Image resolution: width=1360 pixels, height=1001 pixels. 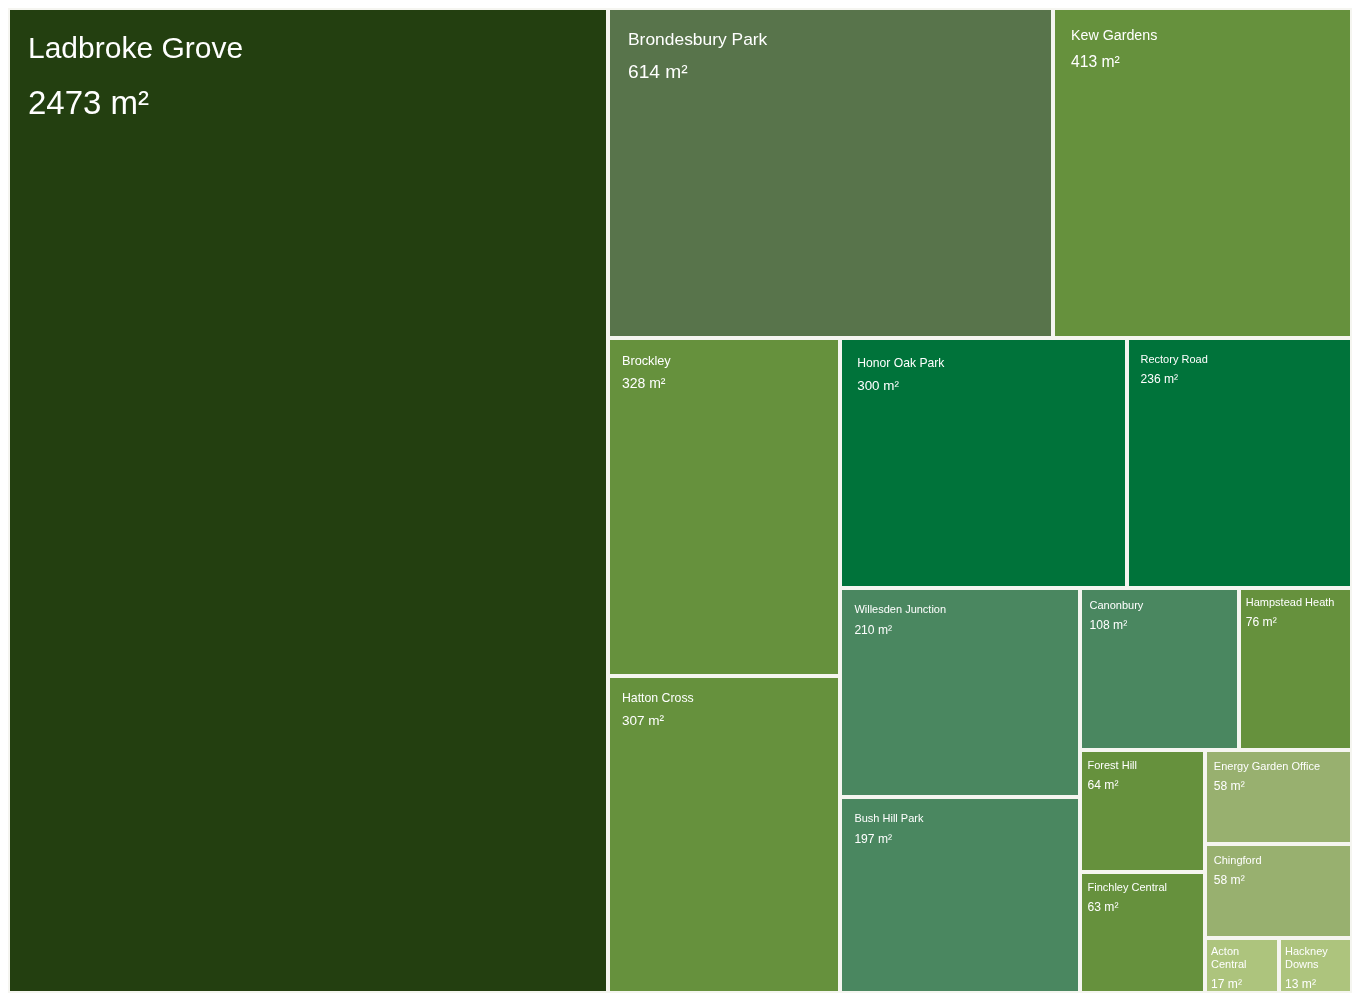 I want to click on category-label: Rectory Road, so click(x=1174, y=358).